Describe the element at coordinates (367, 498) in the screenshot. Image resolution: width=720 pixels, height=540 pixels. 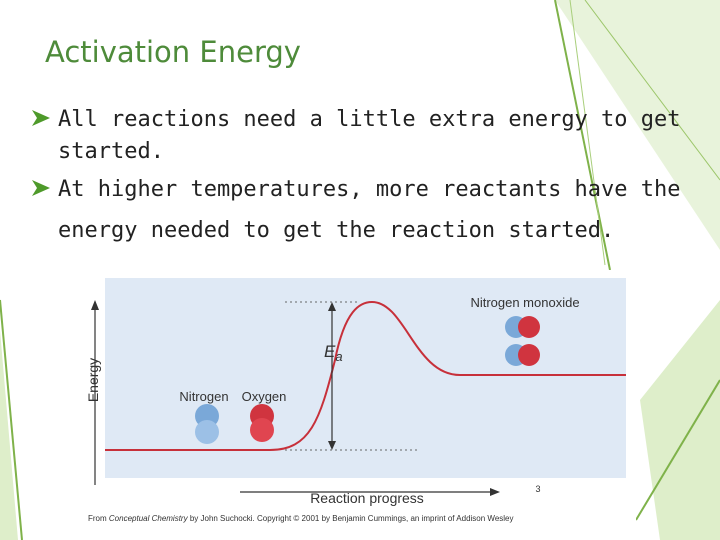
I see `x-axis-label: Reaction progress` at that location.